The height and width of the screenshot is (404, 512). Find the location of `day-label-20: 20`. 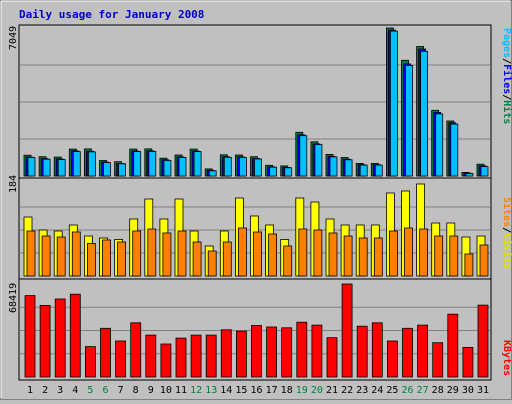

day-label-20: 20 is located at coordinates (317, 390).